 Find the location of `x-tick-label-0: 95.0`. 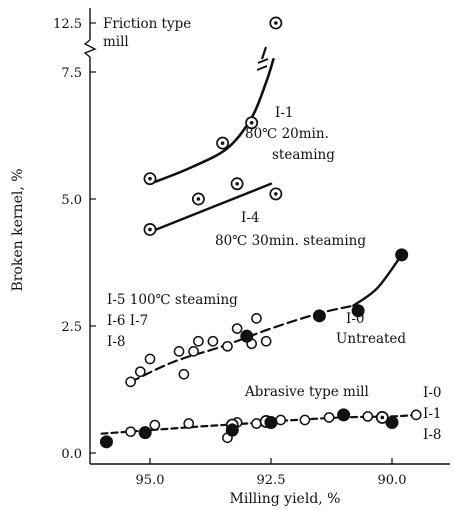

x-tick-label-0: 95.0 is located at coordinates (150, 480).